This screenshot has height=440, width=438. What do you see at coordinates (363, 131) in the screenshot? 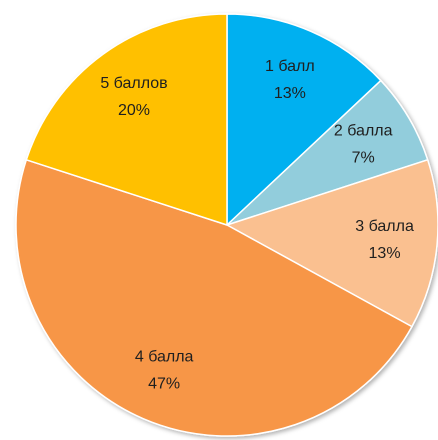
I see `slice-category-label: 2 балла` at bounding box center [363, 131].